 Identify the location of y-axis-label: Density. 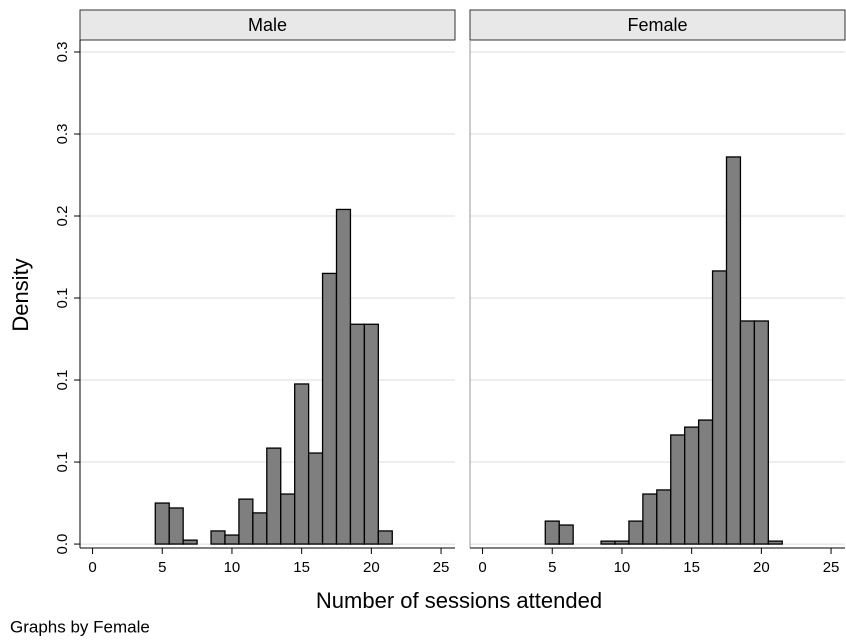
(20, 294).